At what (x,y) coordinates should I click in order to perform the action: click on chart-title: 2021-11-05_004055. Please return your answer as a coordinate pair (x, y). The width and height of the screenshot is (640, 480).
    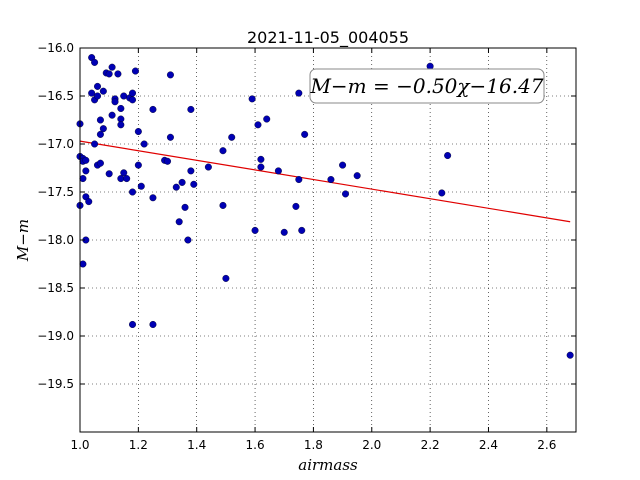
    Looking at the image, I should click on (328, 38).